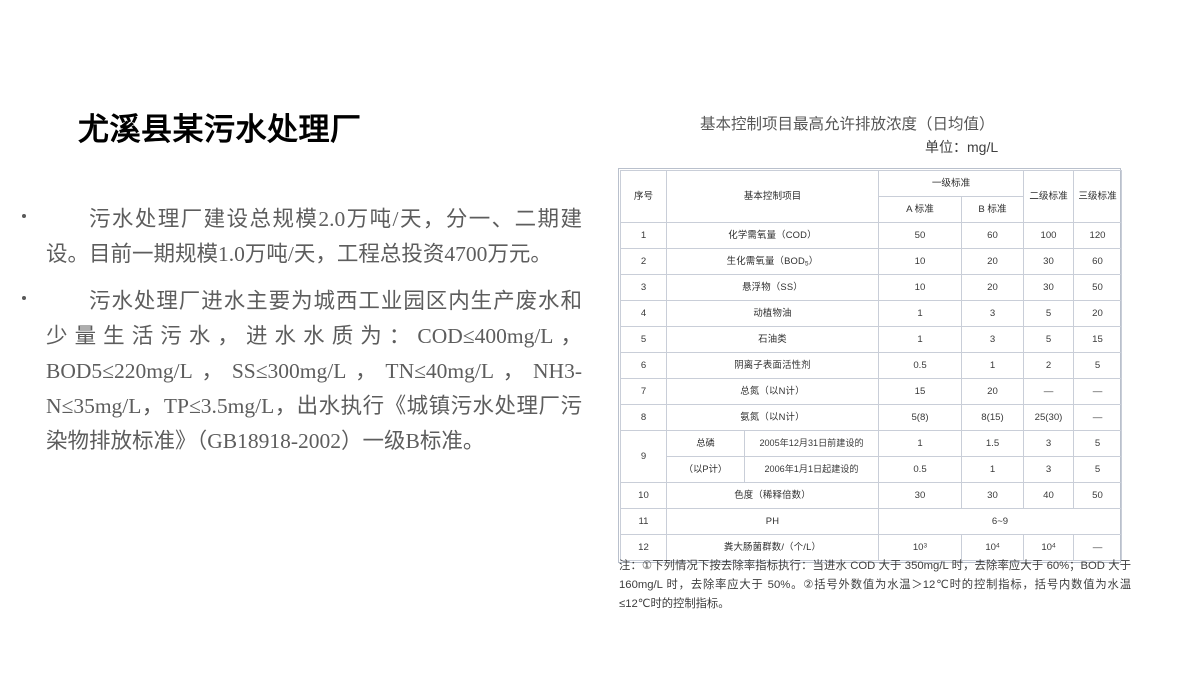 The image size is (1200, 675). I want to click on cell-no: 1, so click(643, 235).